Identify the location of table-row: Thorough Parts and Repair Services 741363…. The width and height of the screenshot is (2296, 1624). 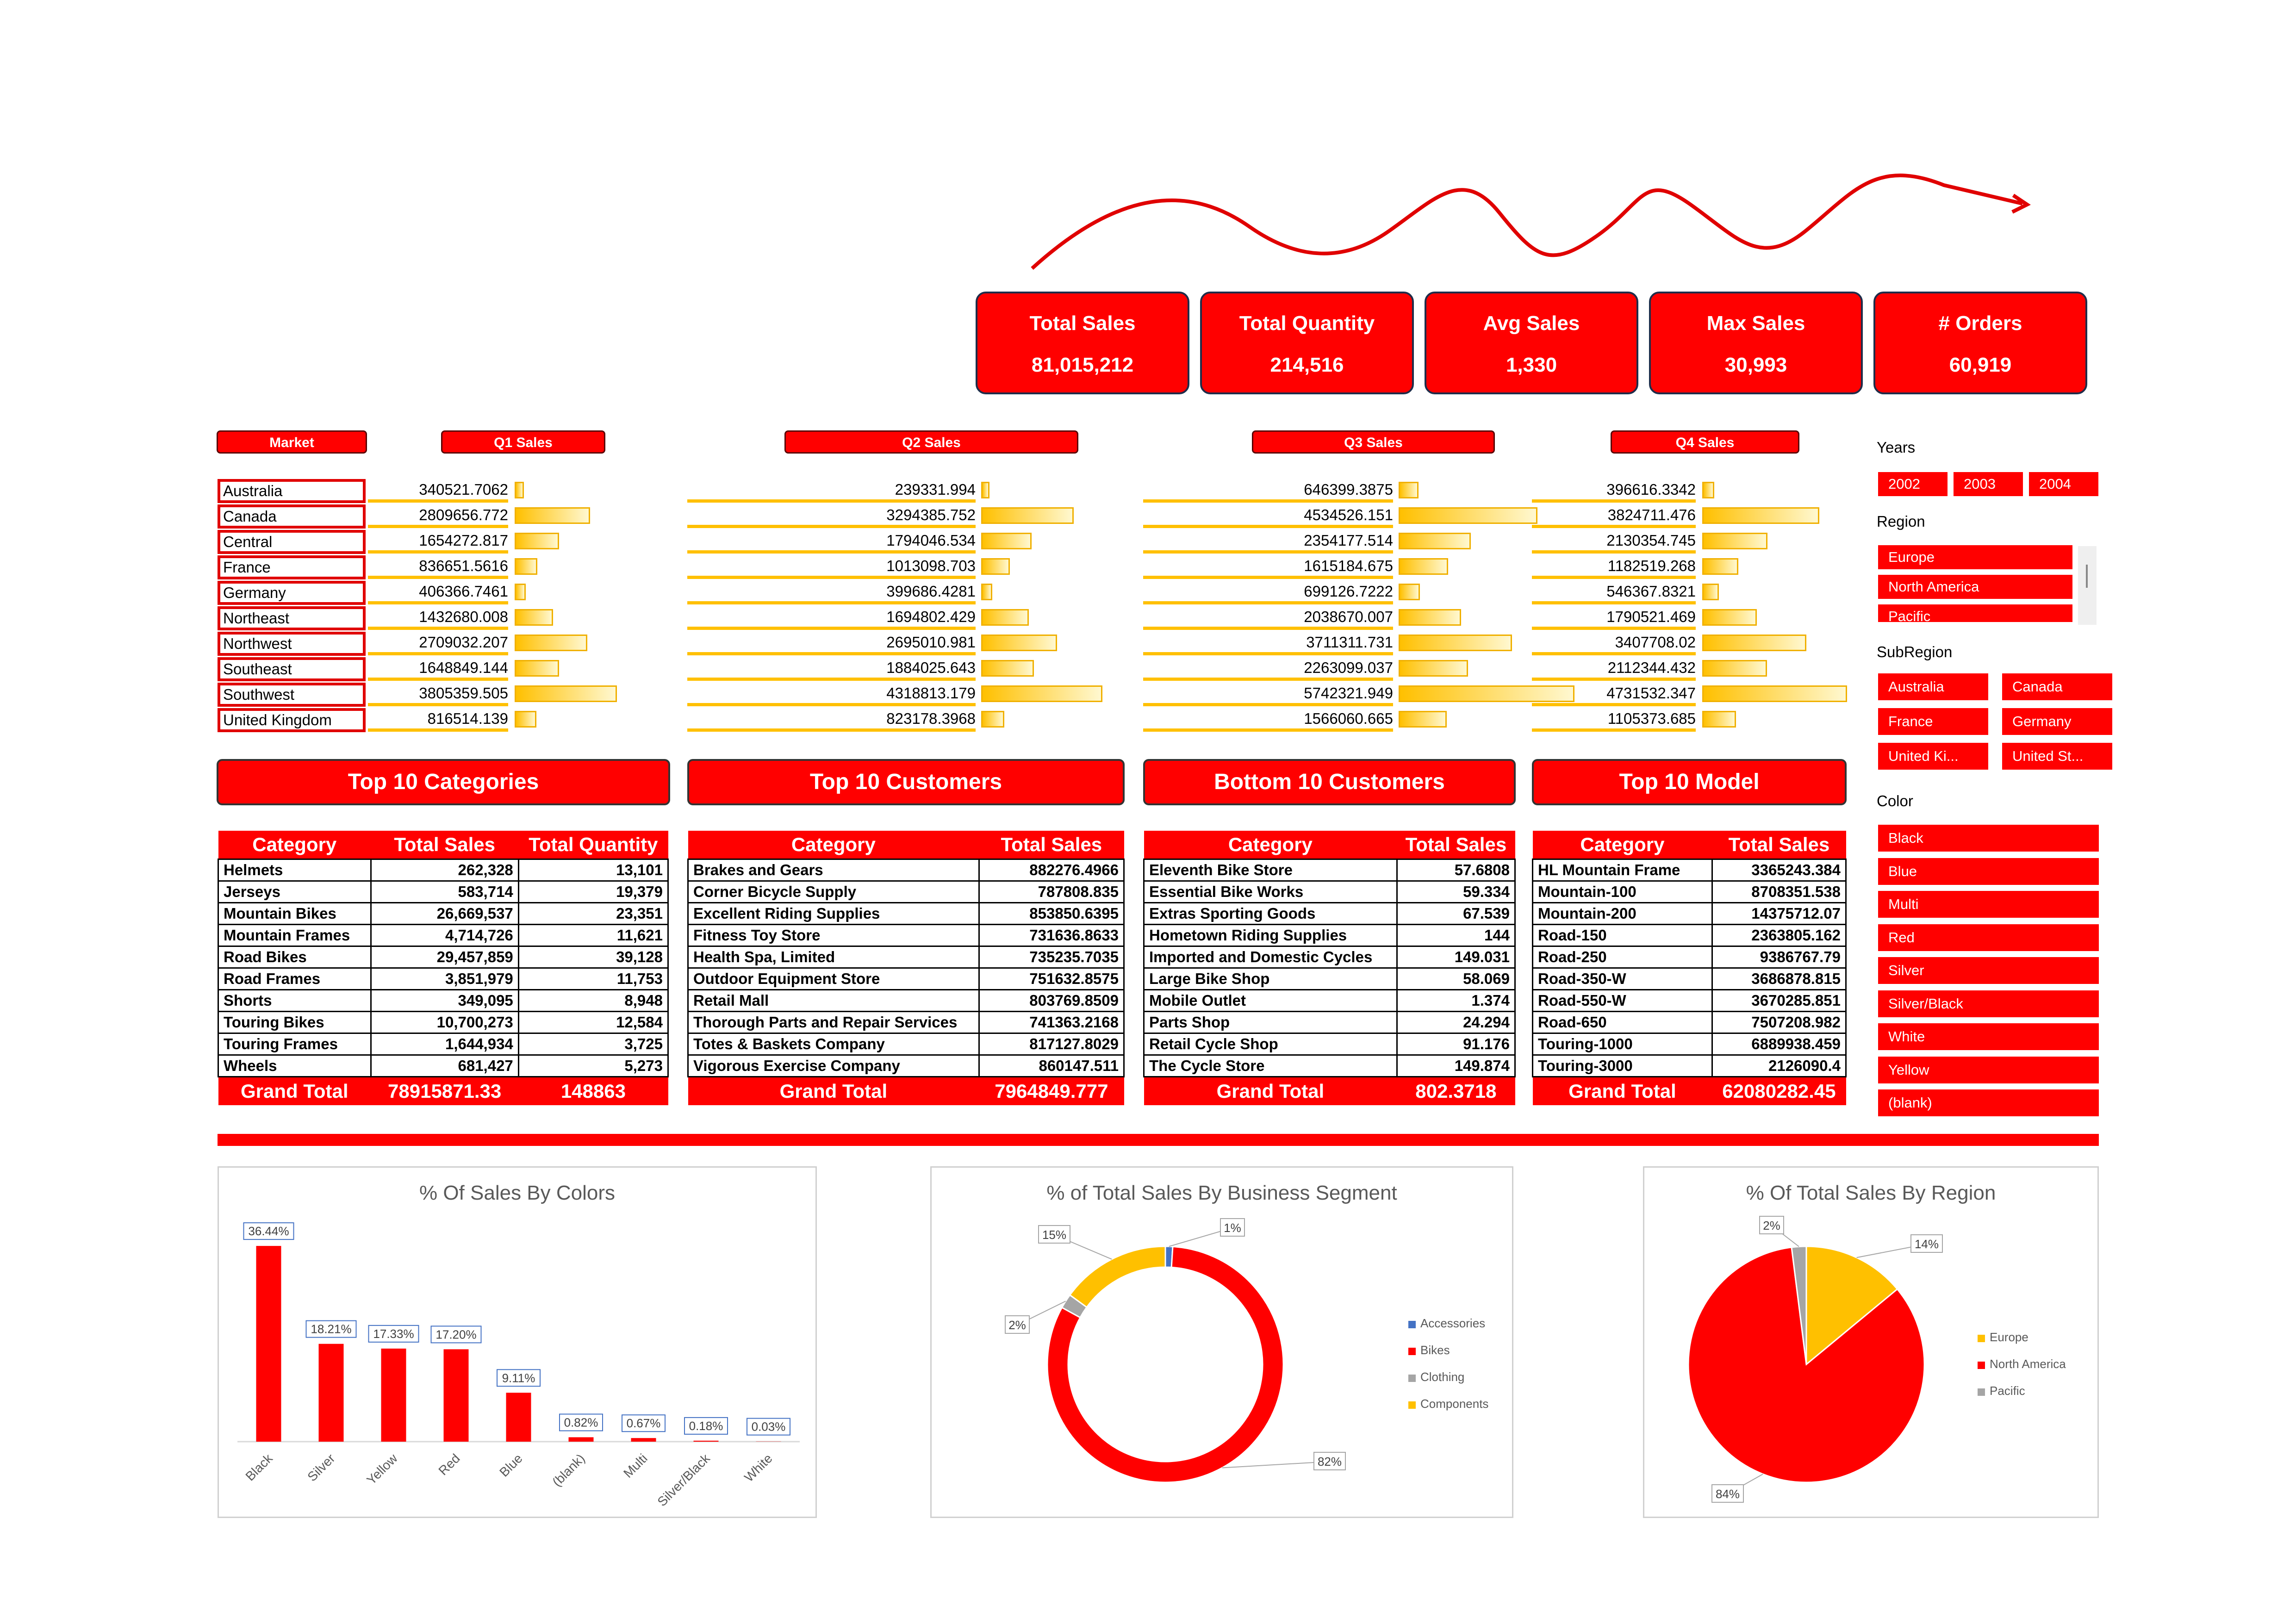
(906, 1022).